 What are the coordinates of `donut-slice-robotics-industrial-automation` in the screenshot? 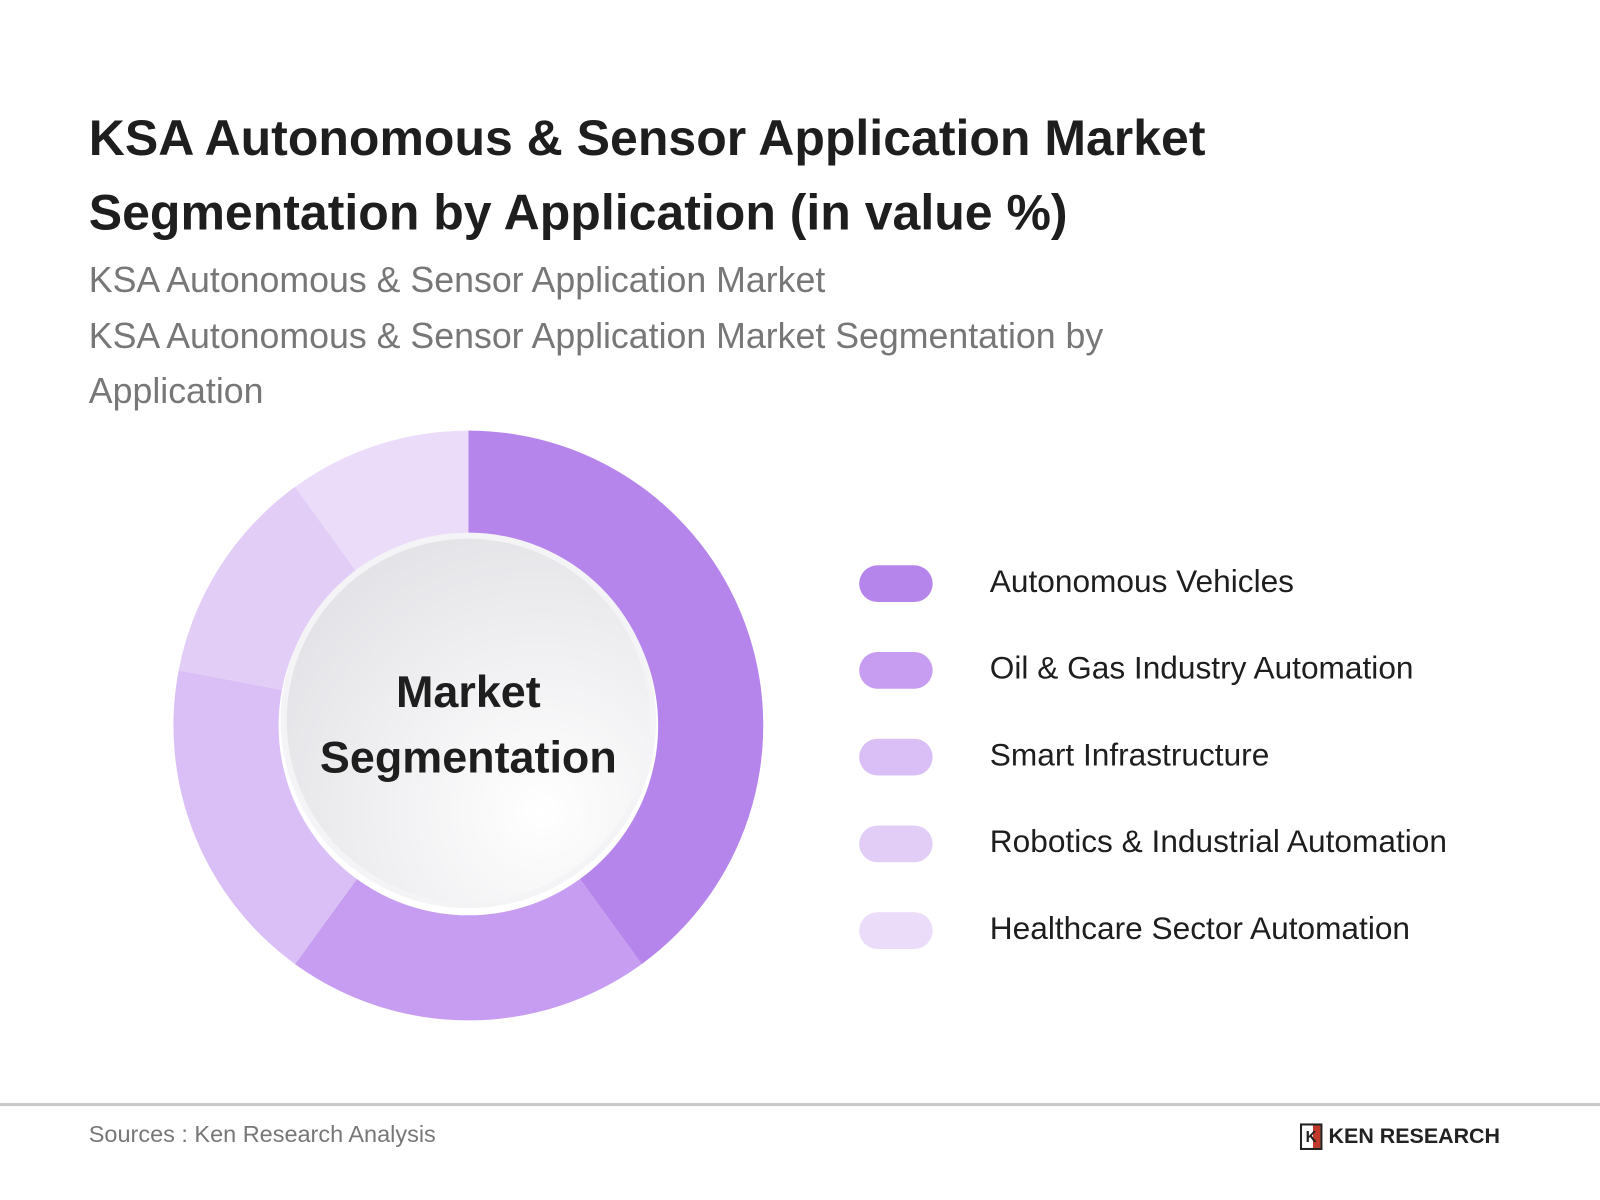 It's located at (267, 588).